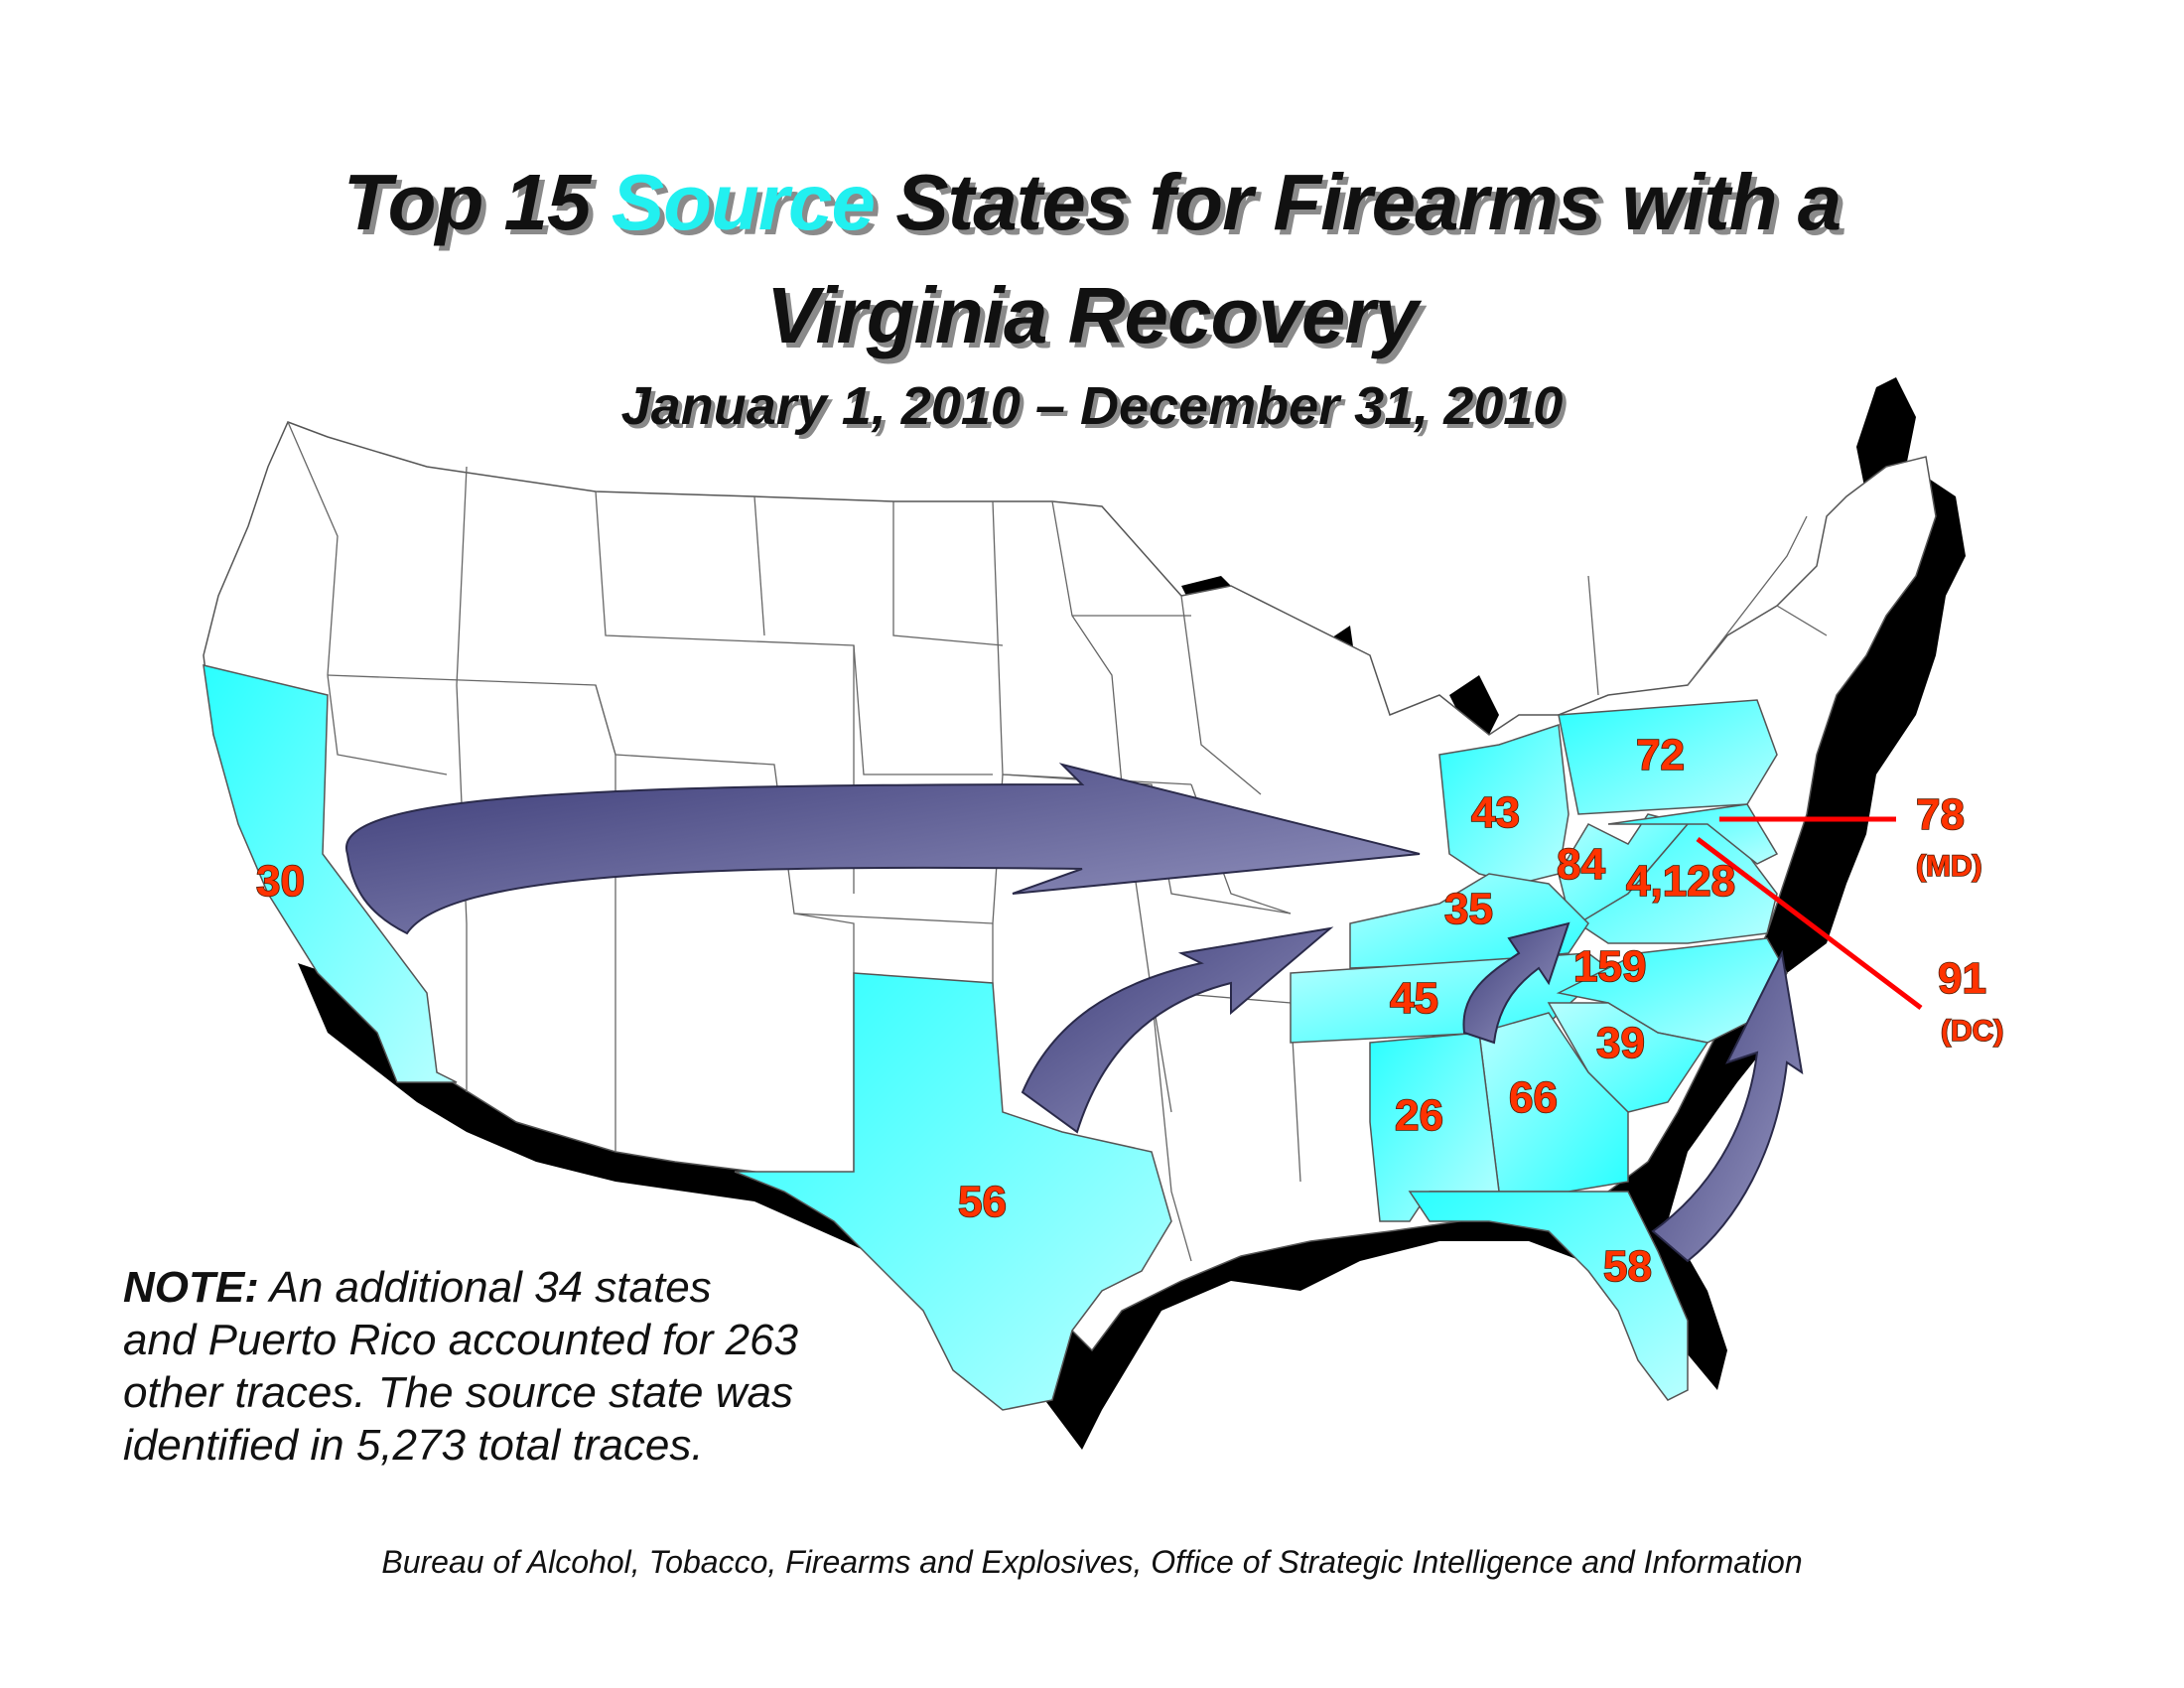  I want to click on label-dc-abbr: (DC), so click(1972, 1031).